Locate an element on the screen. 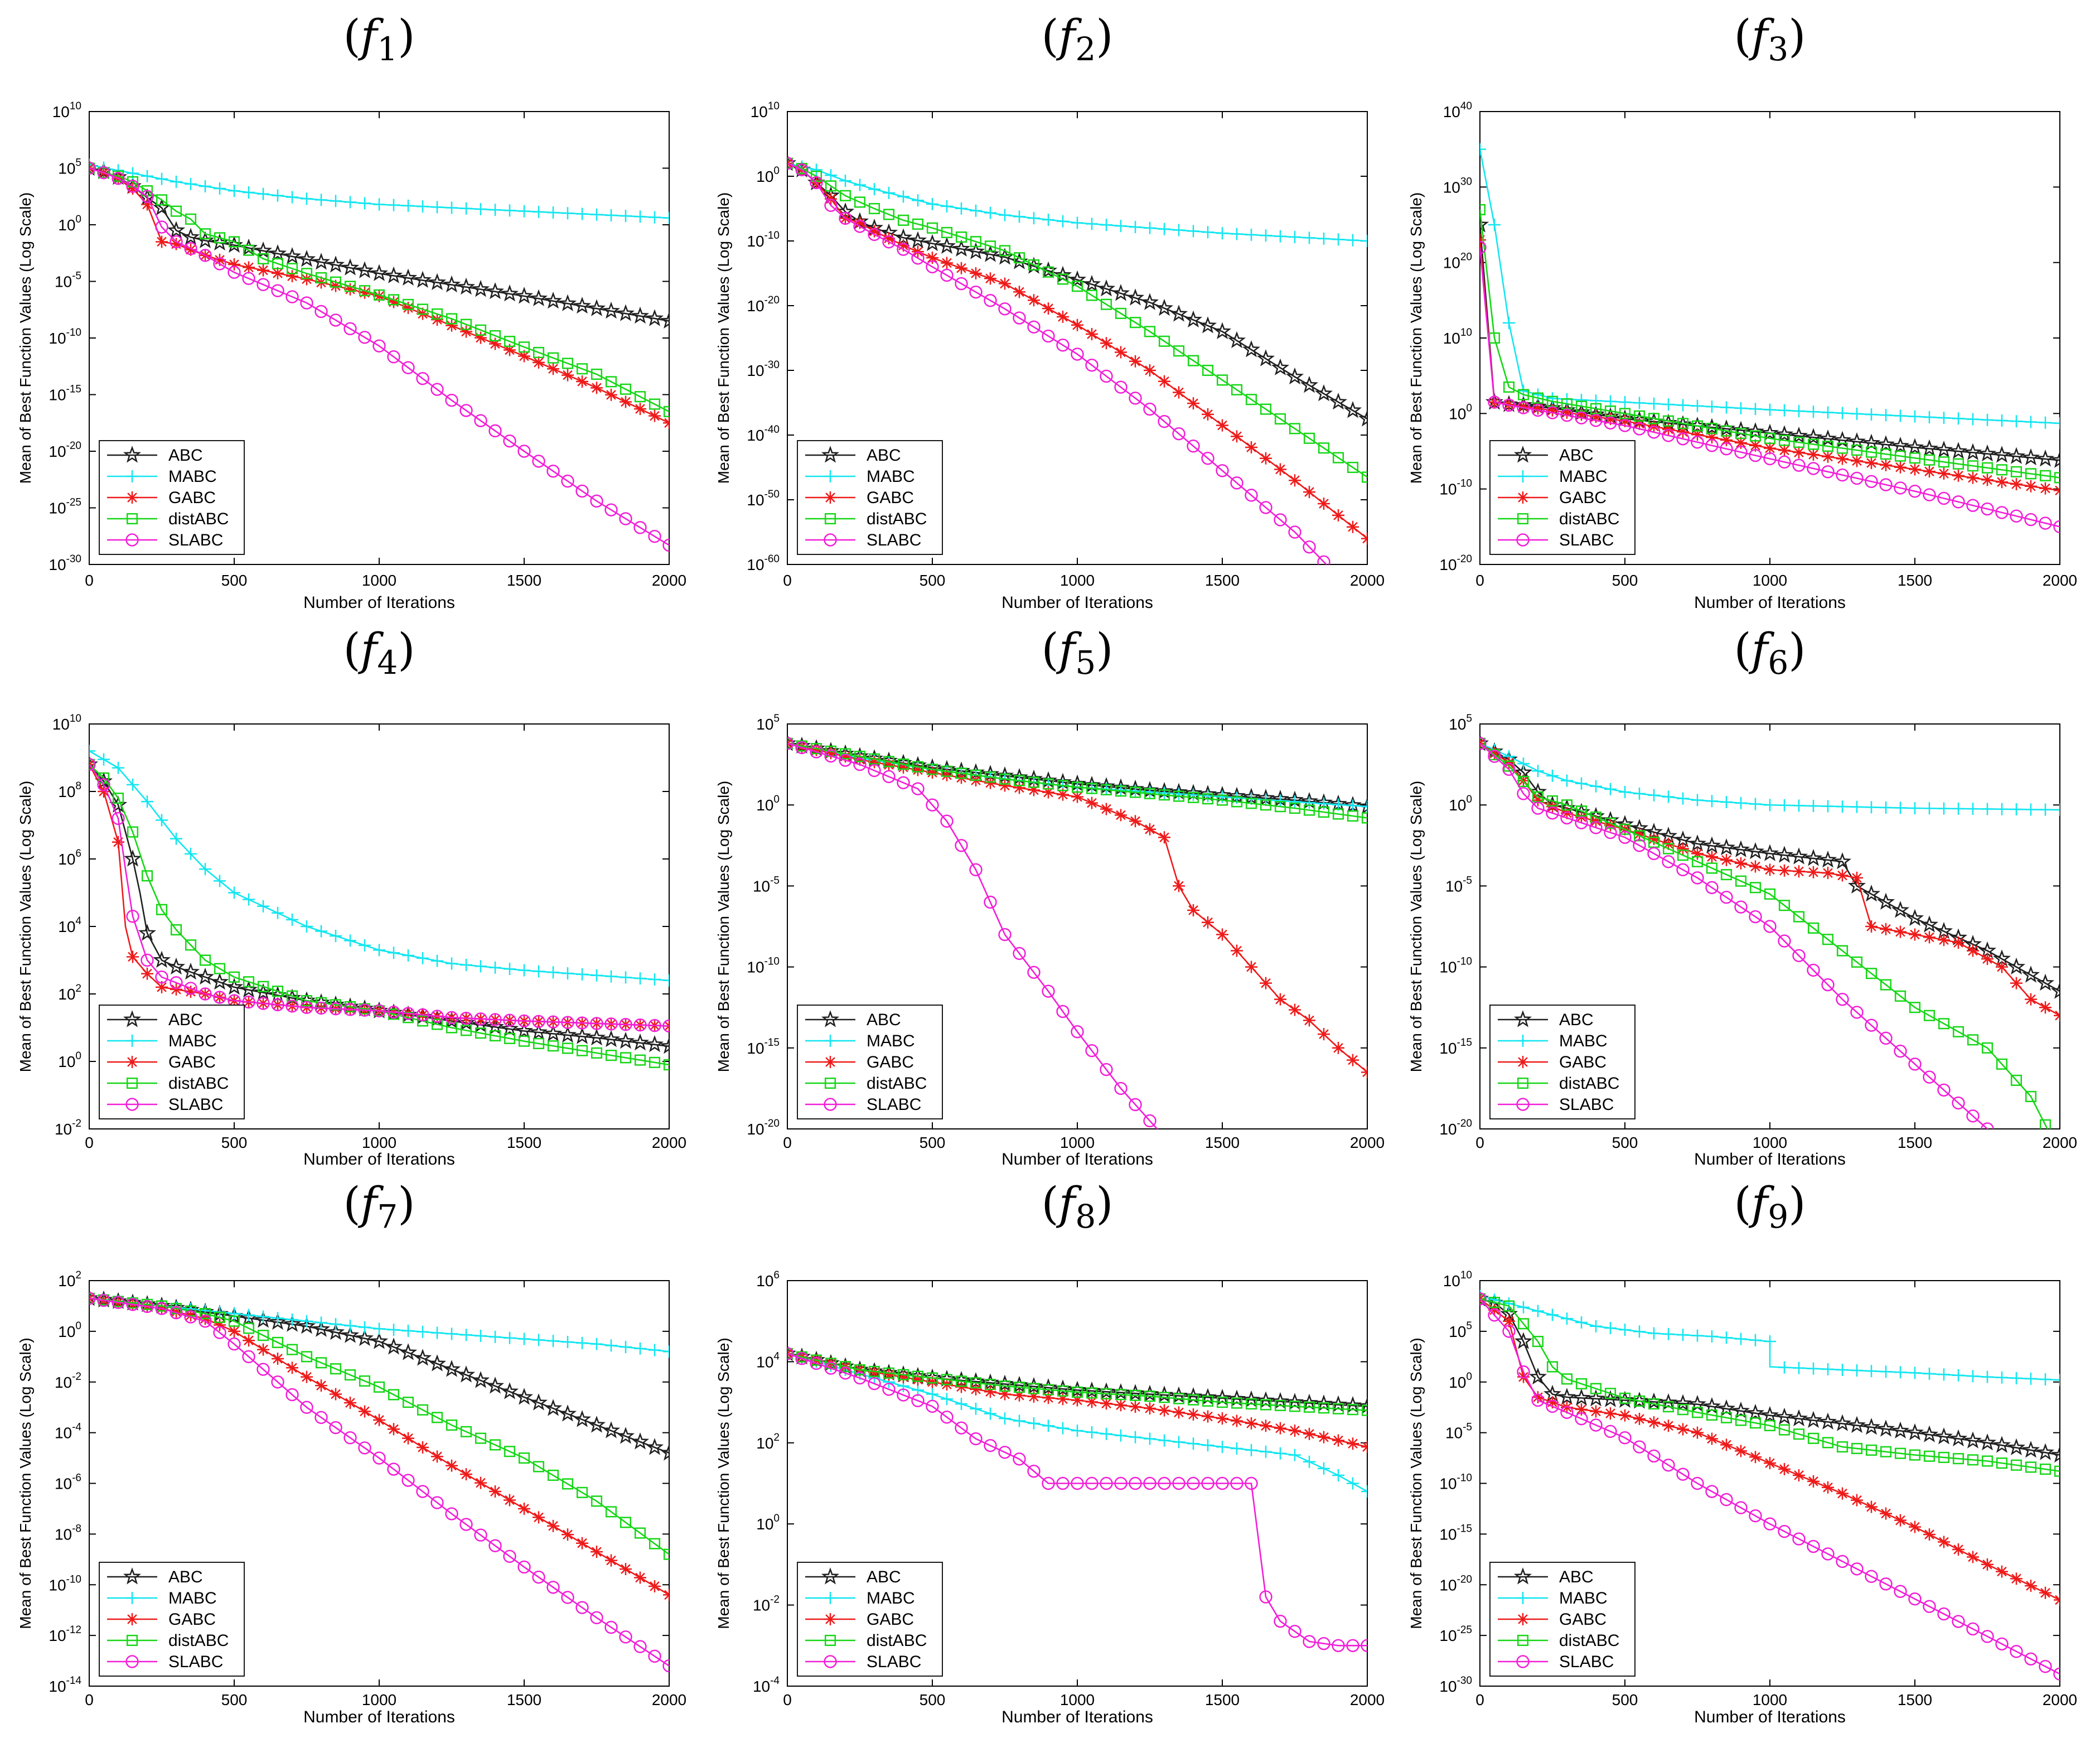  series-group is located at coordinates (379, 355).